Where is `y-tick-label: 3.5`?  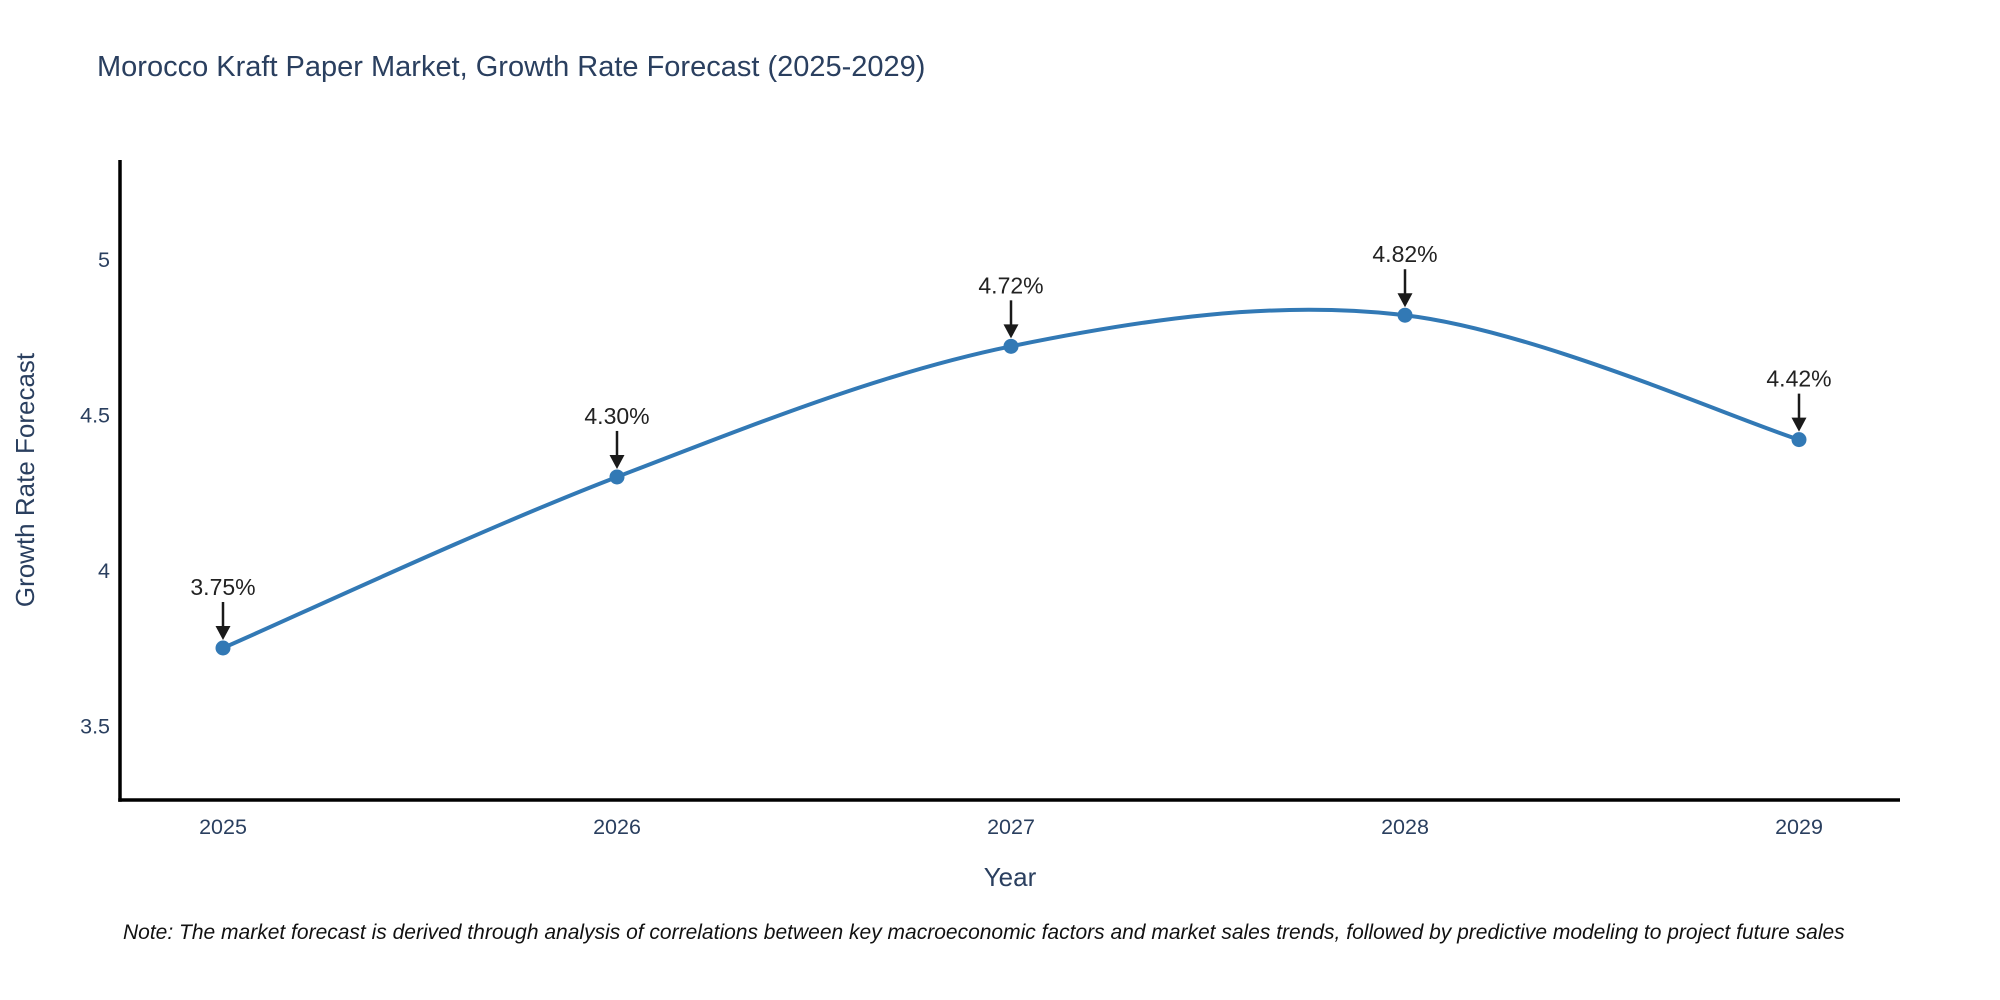 y-tick-label: 3.5 is located at coordinates (95, 726).